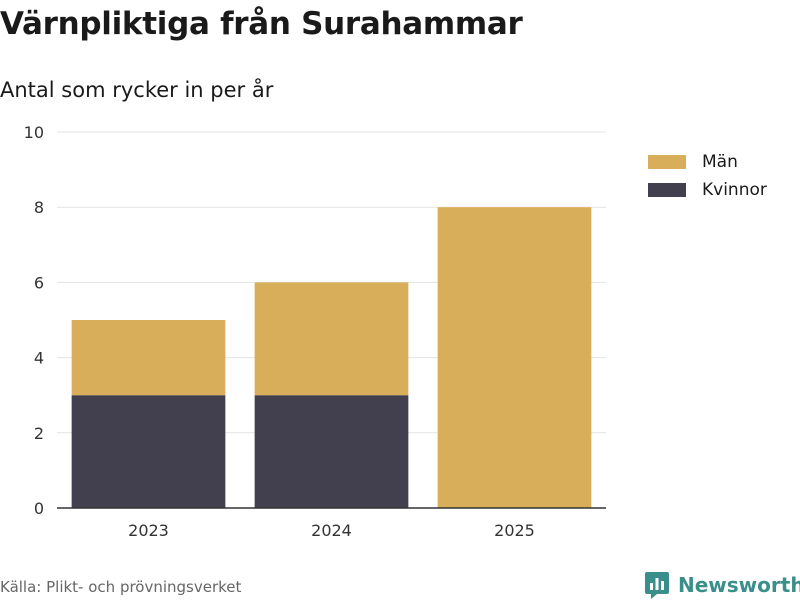 This screenshot has width=800, height=600. Describe the element at coordinates (39, 358) in the screenshot. I see `y-tick-label: 4` at that location.